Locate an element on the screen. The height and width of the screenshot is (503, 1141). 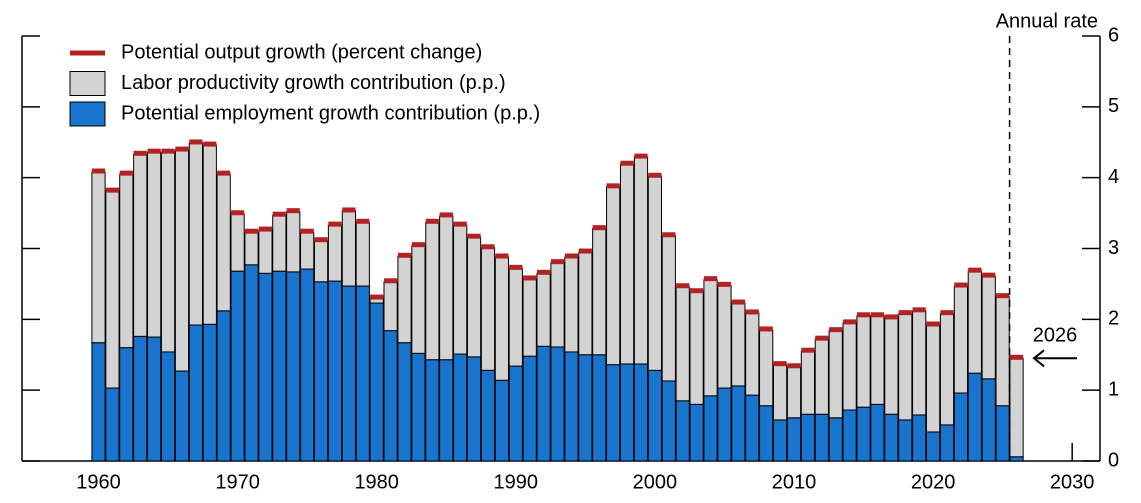
y-tick-label: 2 is located at coordinates (1113, 319).